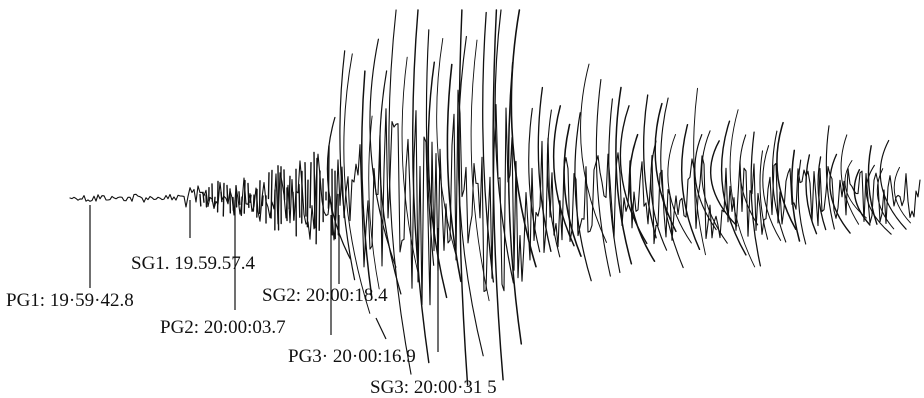 This screenshot has width=924, height=398. What do you see at coordinates (381, 328) in the screenshot?
I see `pg3-arrow` at bounding box center [381, 328].